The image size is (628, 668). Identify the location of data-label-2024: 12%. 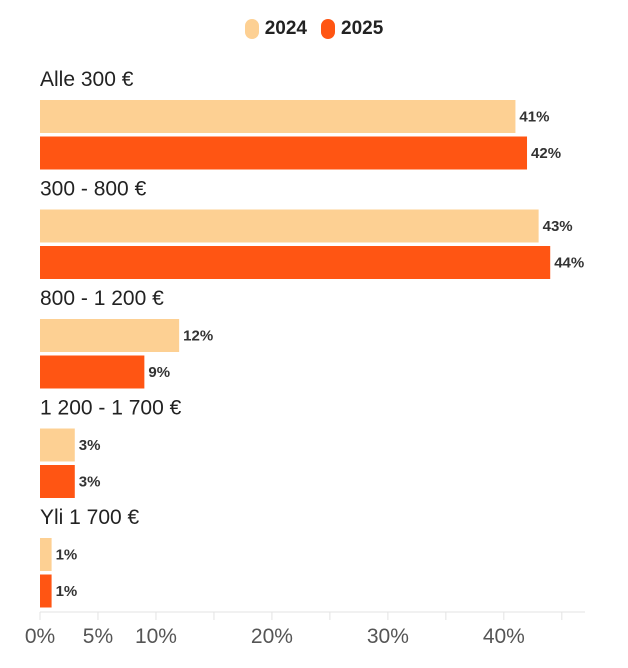
(198, 336).